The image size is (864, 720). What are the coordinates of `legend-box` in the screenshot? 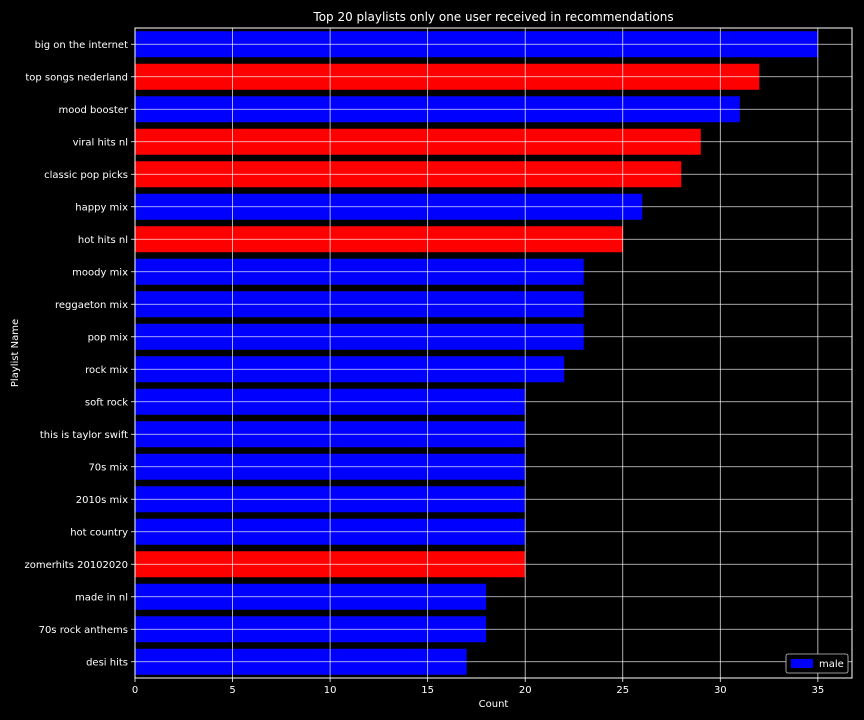 It's located at (817, 663).